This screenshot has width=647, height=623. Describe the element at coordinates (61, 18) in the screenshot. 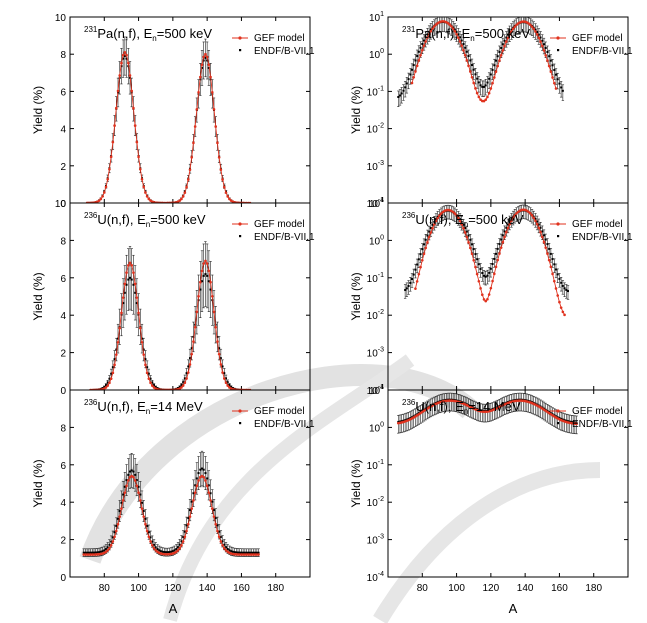

I see `y-tick-label: 10` at that location.